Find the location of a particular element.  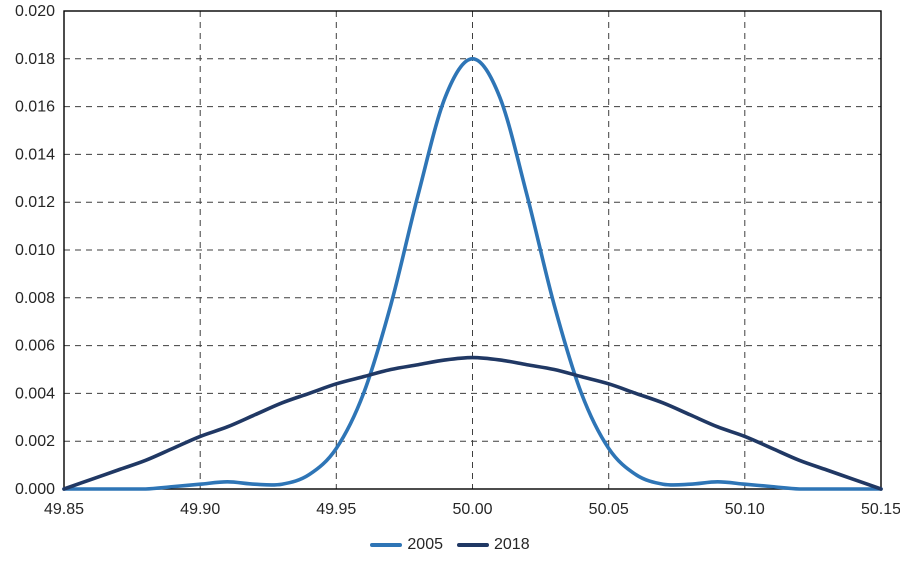

x-tick-label: 50.00 is located at coordinates (472, 509).